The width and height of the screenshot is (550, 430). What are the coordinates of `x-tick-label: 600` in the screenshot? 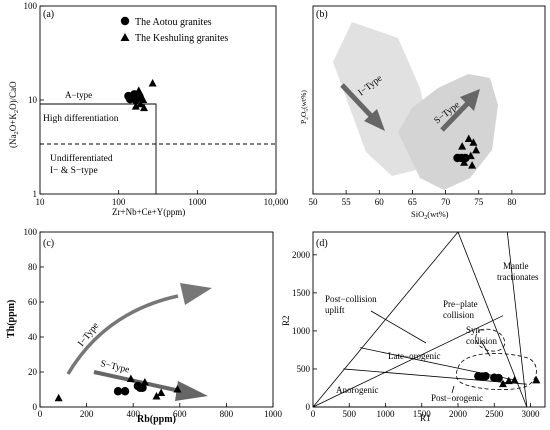 It's located at (180, 414).